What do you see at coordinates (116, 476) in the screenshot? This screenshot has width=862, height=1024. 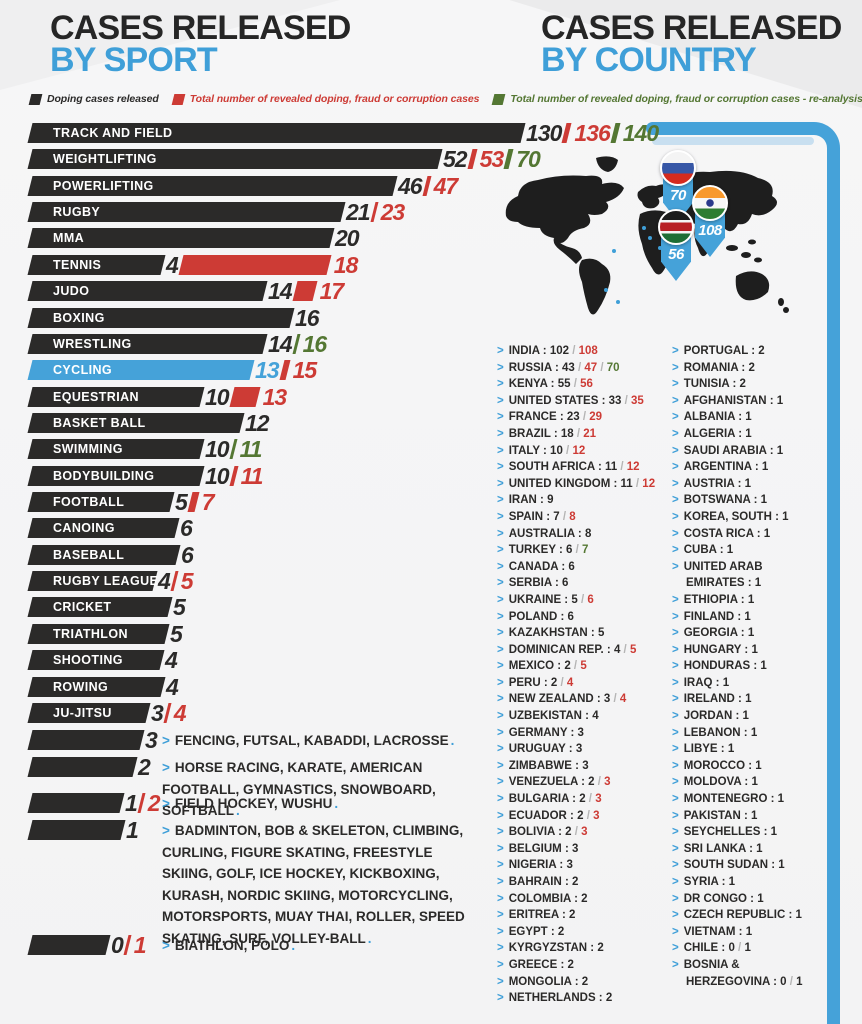 I see `sport-bar: BODYBUILDING` at bounding box center [116, 476].